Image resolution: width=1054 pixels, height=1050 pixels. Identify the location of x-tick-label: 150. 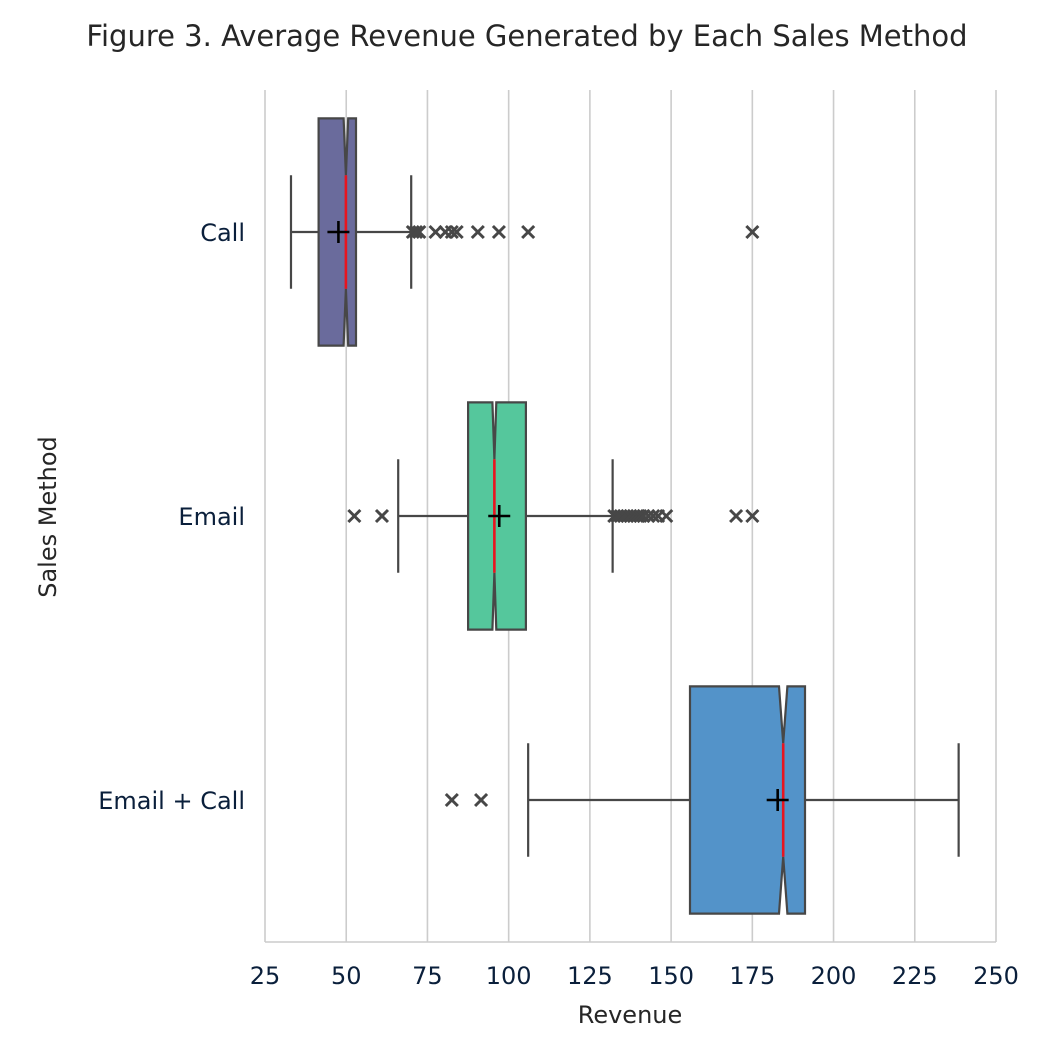
(671, 976).